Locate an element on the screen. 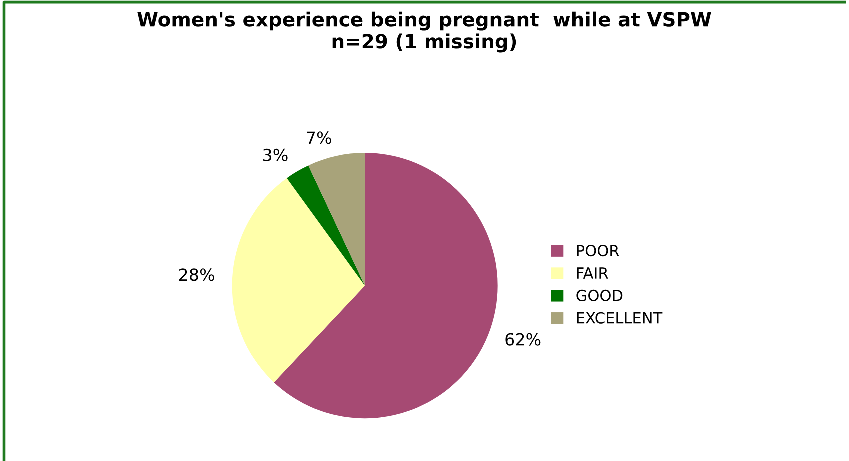  data-label: 3% is located at coordinates (276, 155).